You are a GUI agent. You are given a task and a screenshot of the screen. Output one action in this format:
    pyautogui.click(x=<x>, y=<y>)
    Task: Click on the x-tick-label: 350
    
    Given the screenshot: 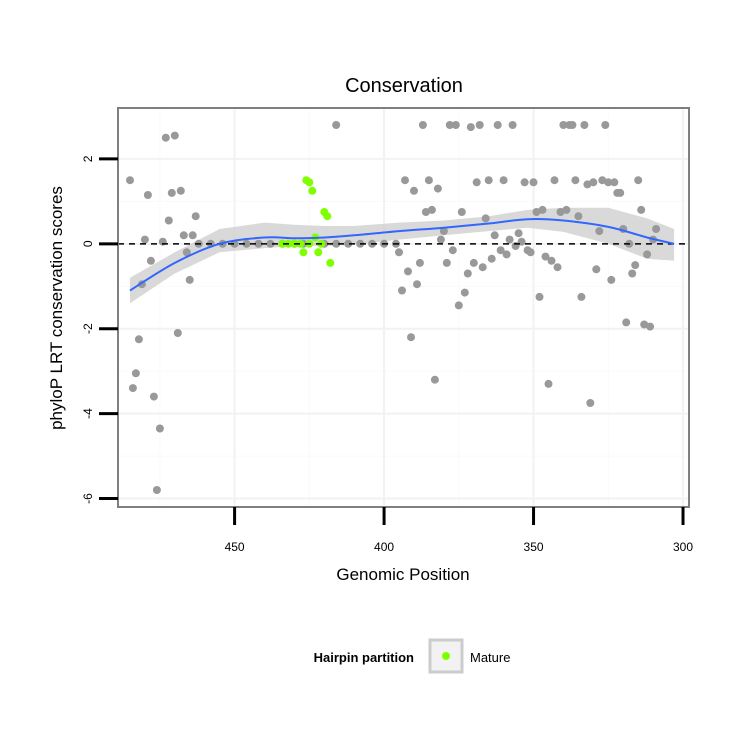 What is the action you would take?
    pyautogui.click(x=534, y=547)
    